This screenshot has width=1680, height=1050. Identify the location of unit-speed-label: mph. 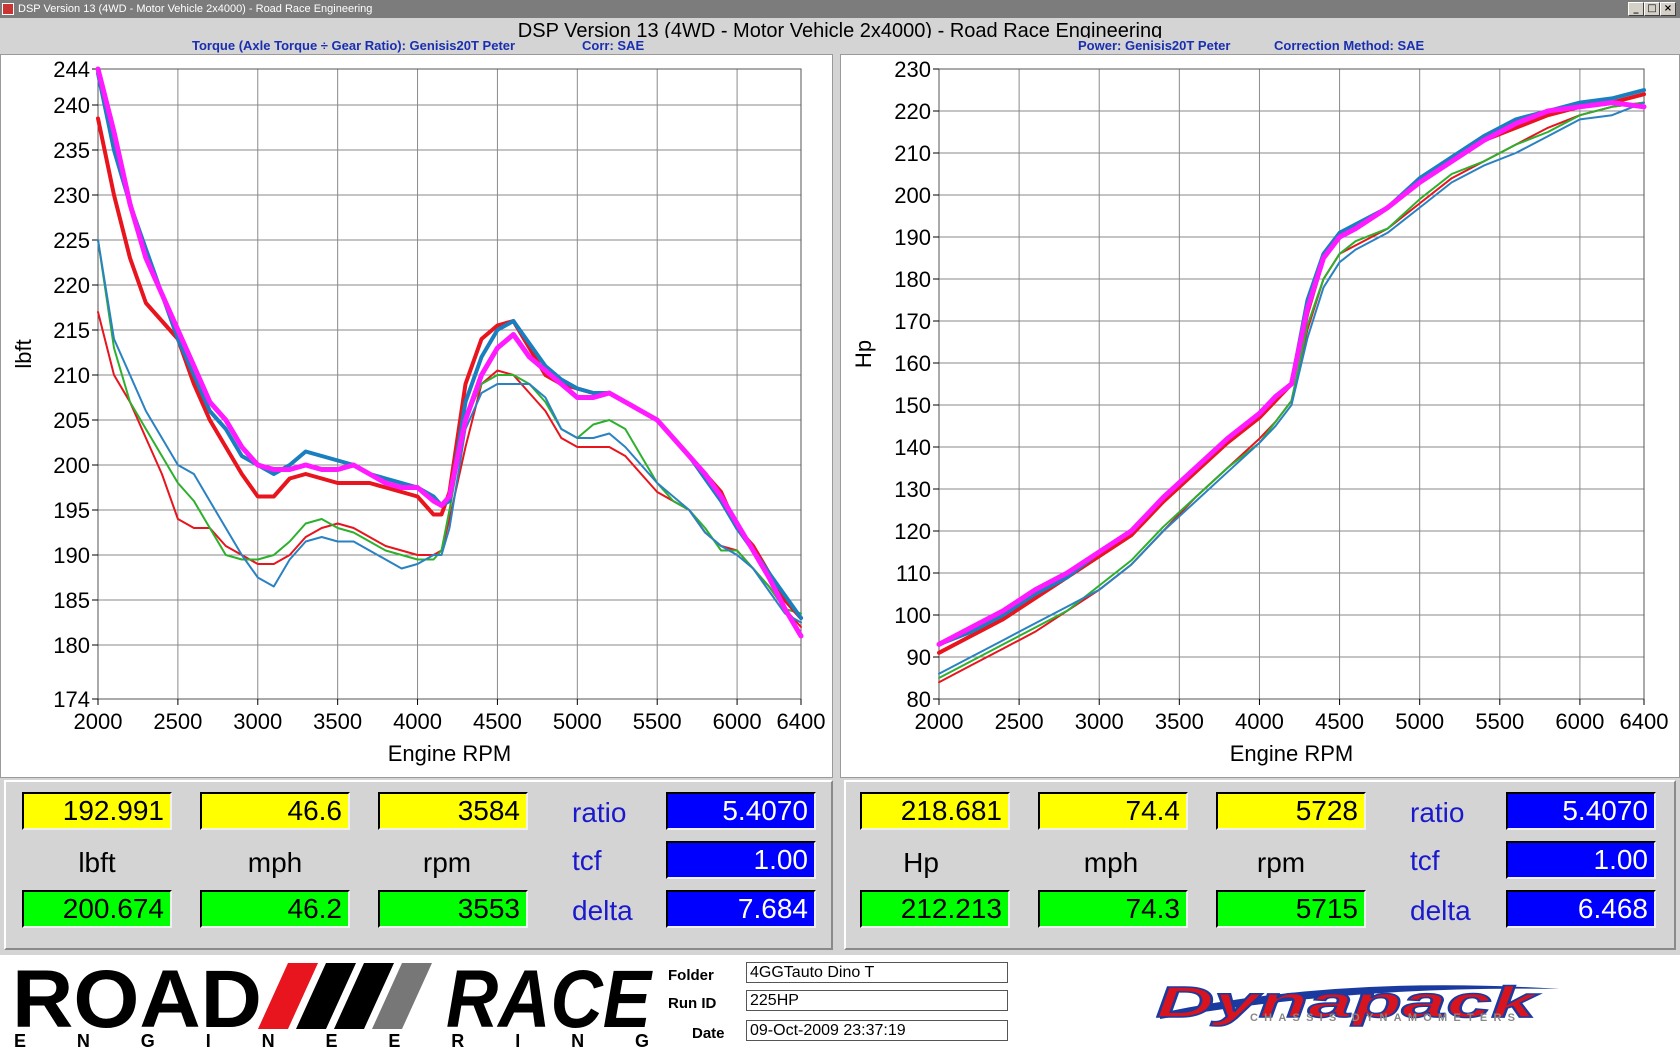
(275, 862).